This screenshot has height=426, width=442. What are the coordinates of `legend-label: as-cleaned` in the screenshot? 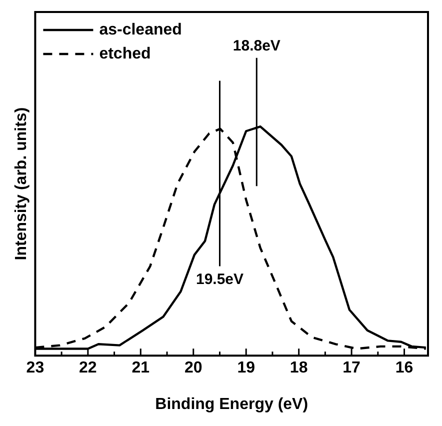 It's located at (140, 29).